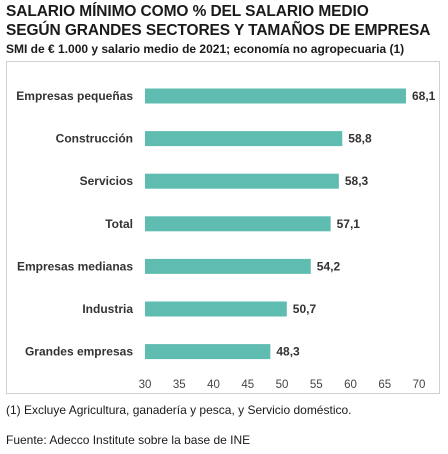 This screenshot has width=448, height=454. I want to click on data-label: 57,1, so click(349, 224).